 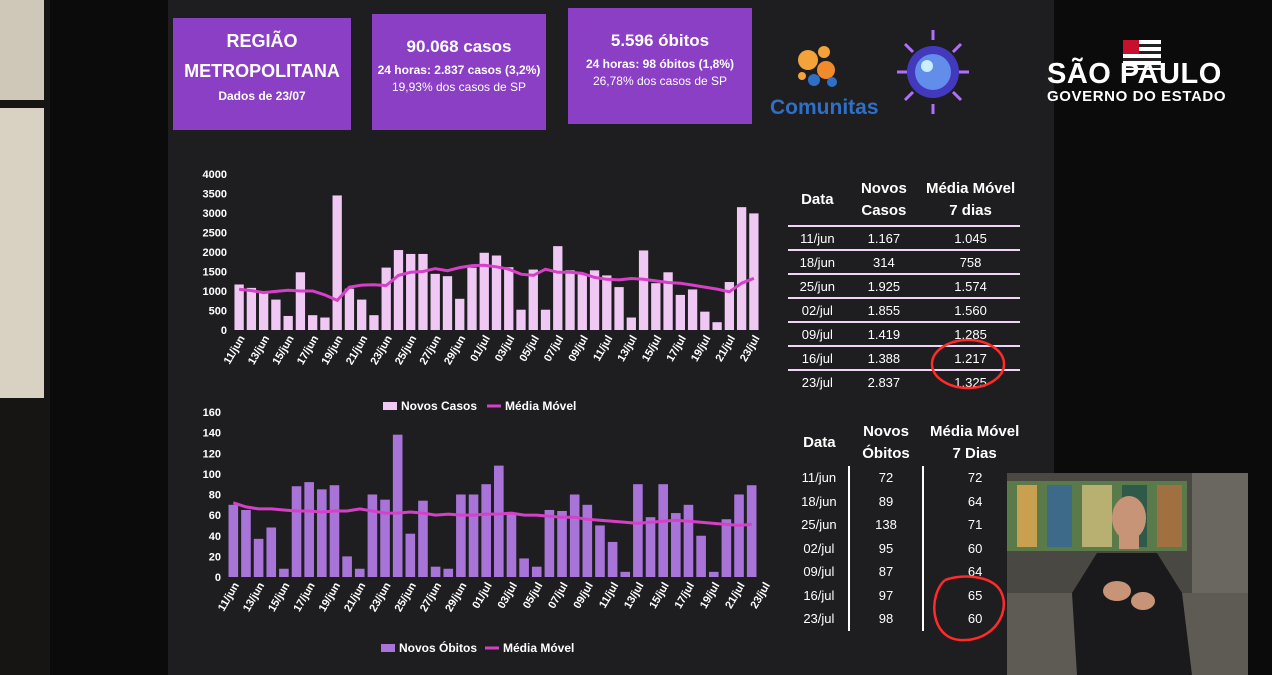 What do you see at coordinates (970, 286) in the screenshot?
I see `moving-average-cell: 1.574` at bounding box center [970, 286].